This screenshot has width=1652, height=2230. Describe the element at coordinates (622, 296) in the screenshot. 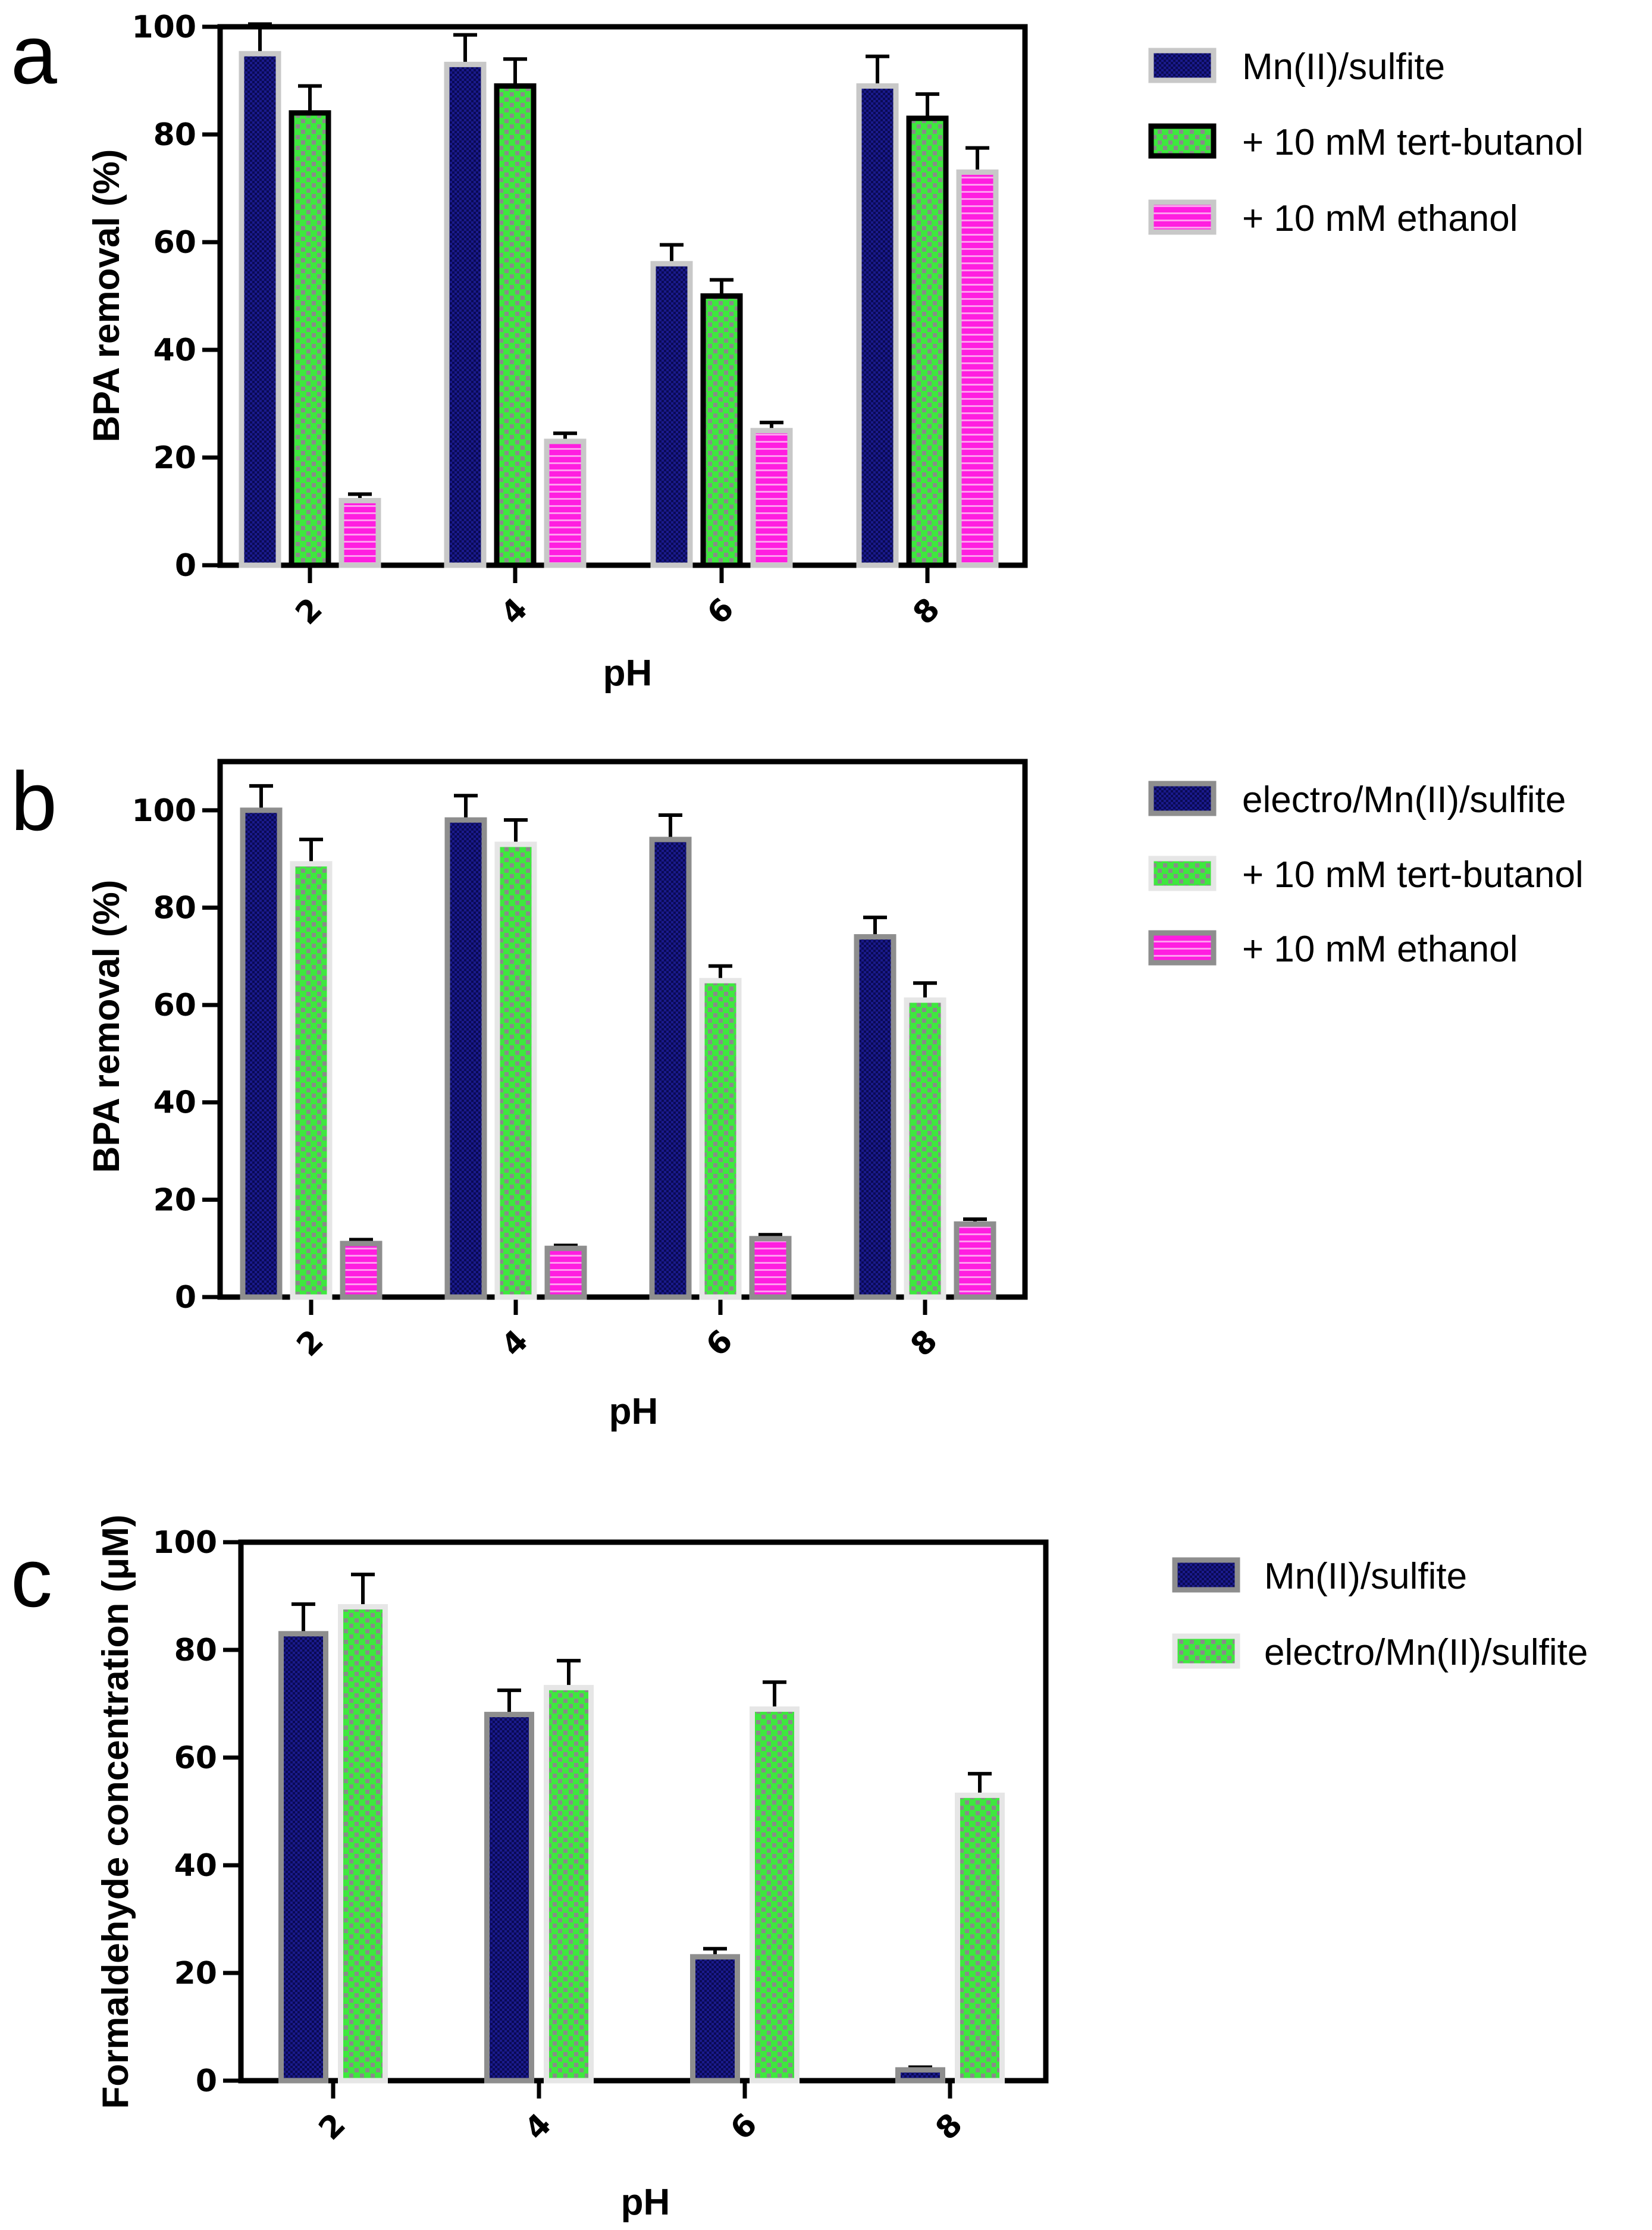

I see `plot-frame-a` at that location.